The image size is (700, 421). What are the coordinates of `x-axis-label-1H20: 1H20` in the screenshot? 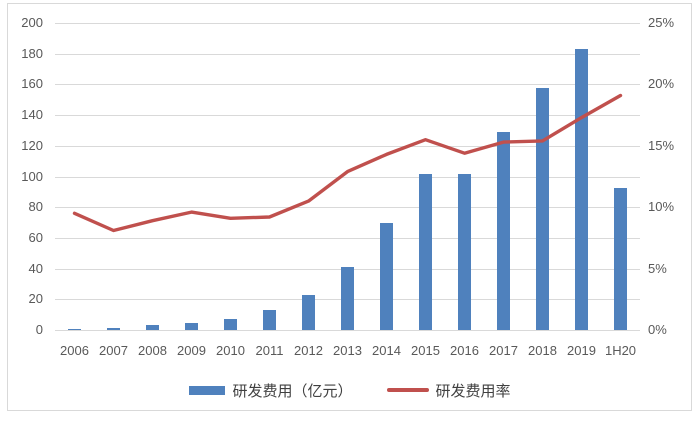 It's located at (620, 350).